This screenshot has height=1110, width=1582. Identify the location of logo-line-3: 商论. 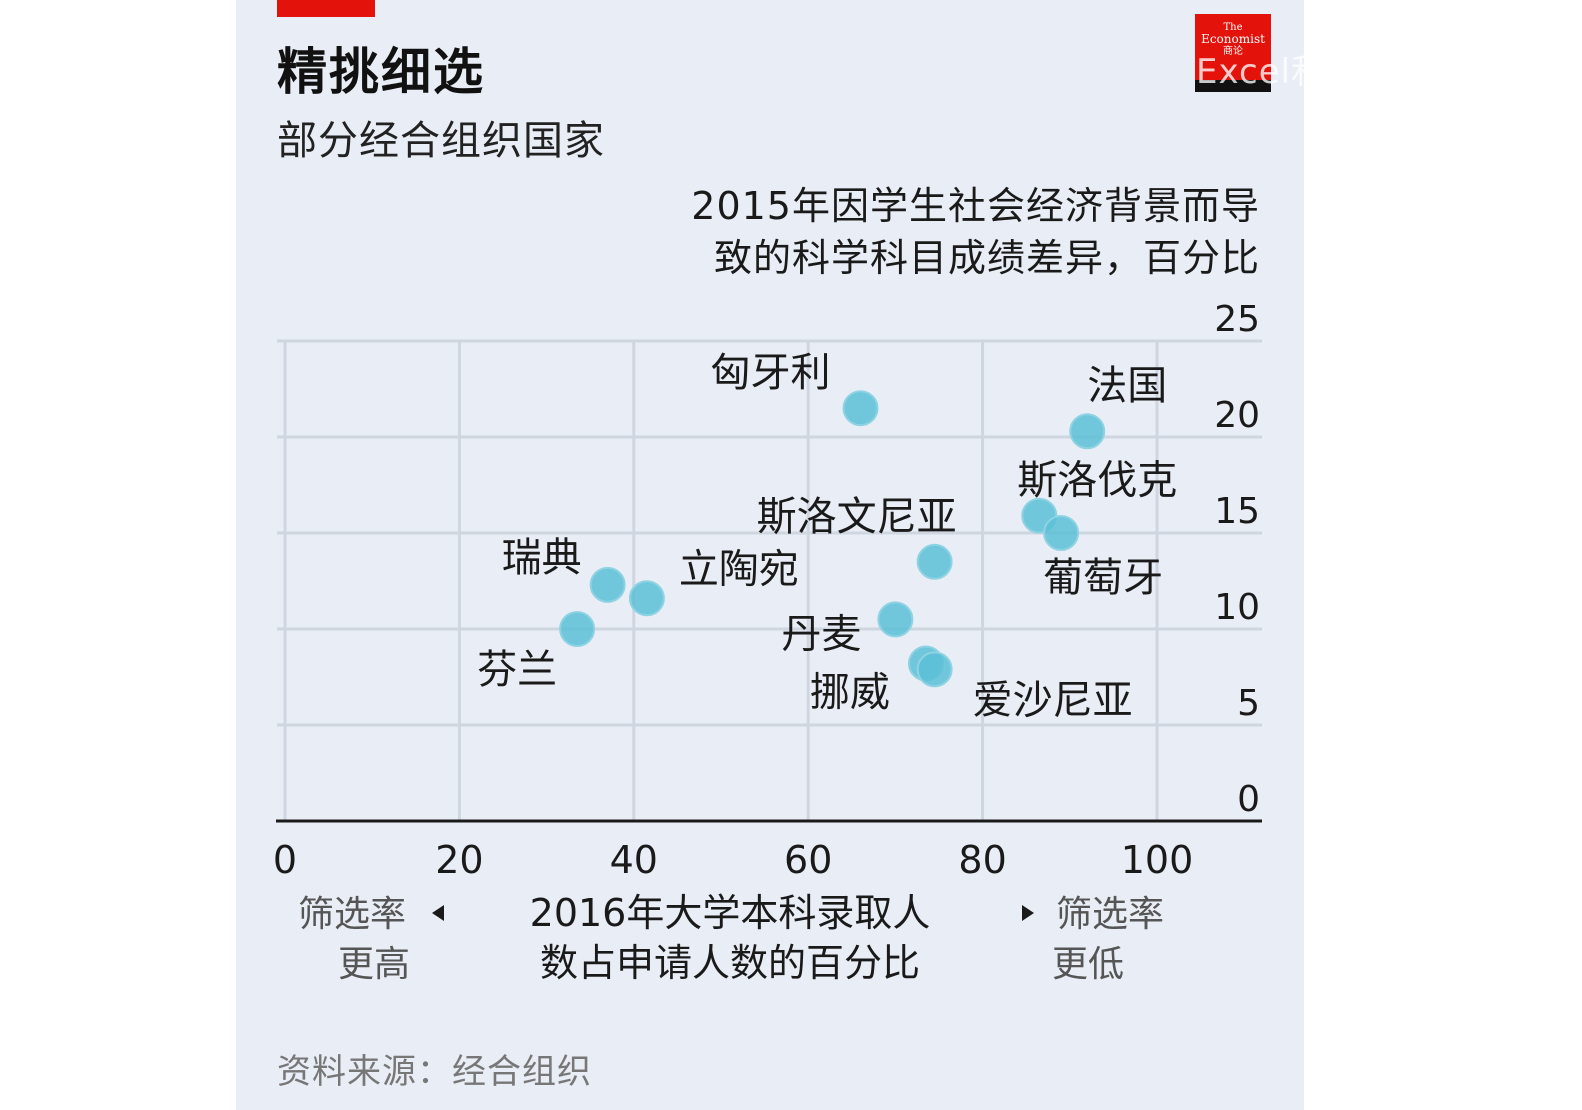
(1233, 51).